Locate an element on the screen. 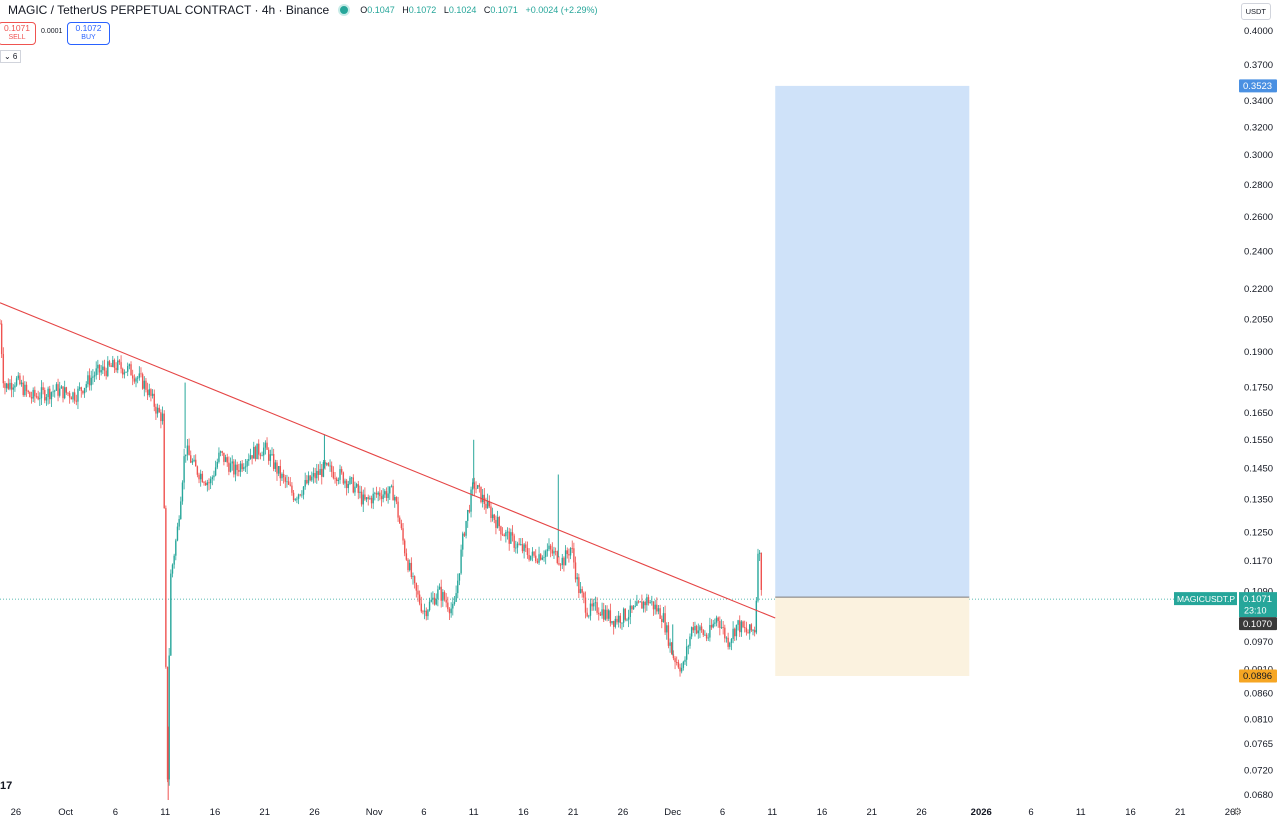 Image resolution: width=1280 pixels, height=819 pixels. bid-price-label-bg is located at coordinates (1258, 624).